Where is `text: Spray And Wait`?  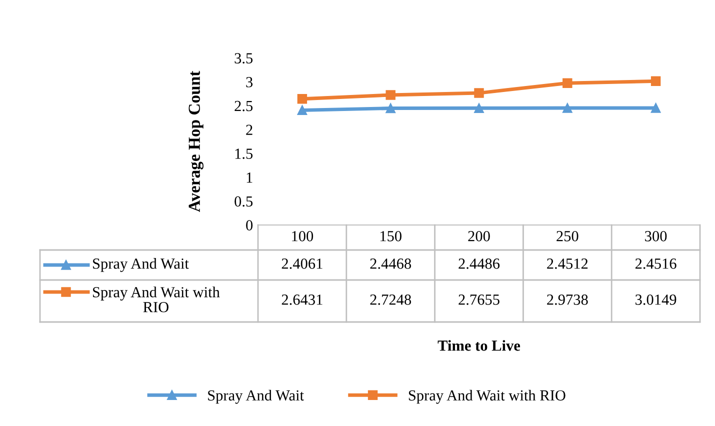 text: Spray And Wait is located at coordinates (256, 397).